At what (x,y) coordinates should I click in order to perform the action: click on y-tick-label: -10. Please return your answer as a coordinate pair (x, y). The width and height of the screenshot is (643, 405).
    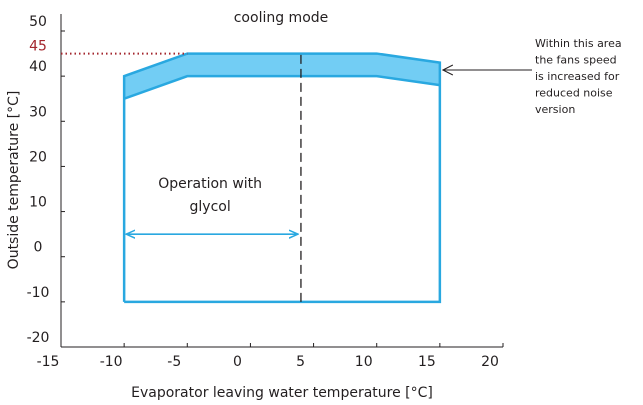
    Looking at the image, I should click on (38, 293).